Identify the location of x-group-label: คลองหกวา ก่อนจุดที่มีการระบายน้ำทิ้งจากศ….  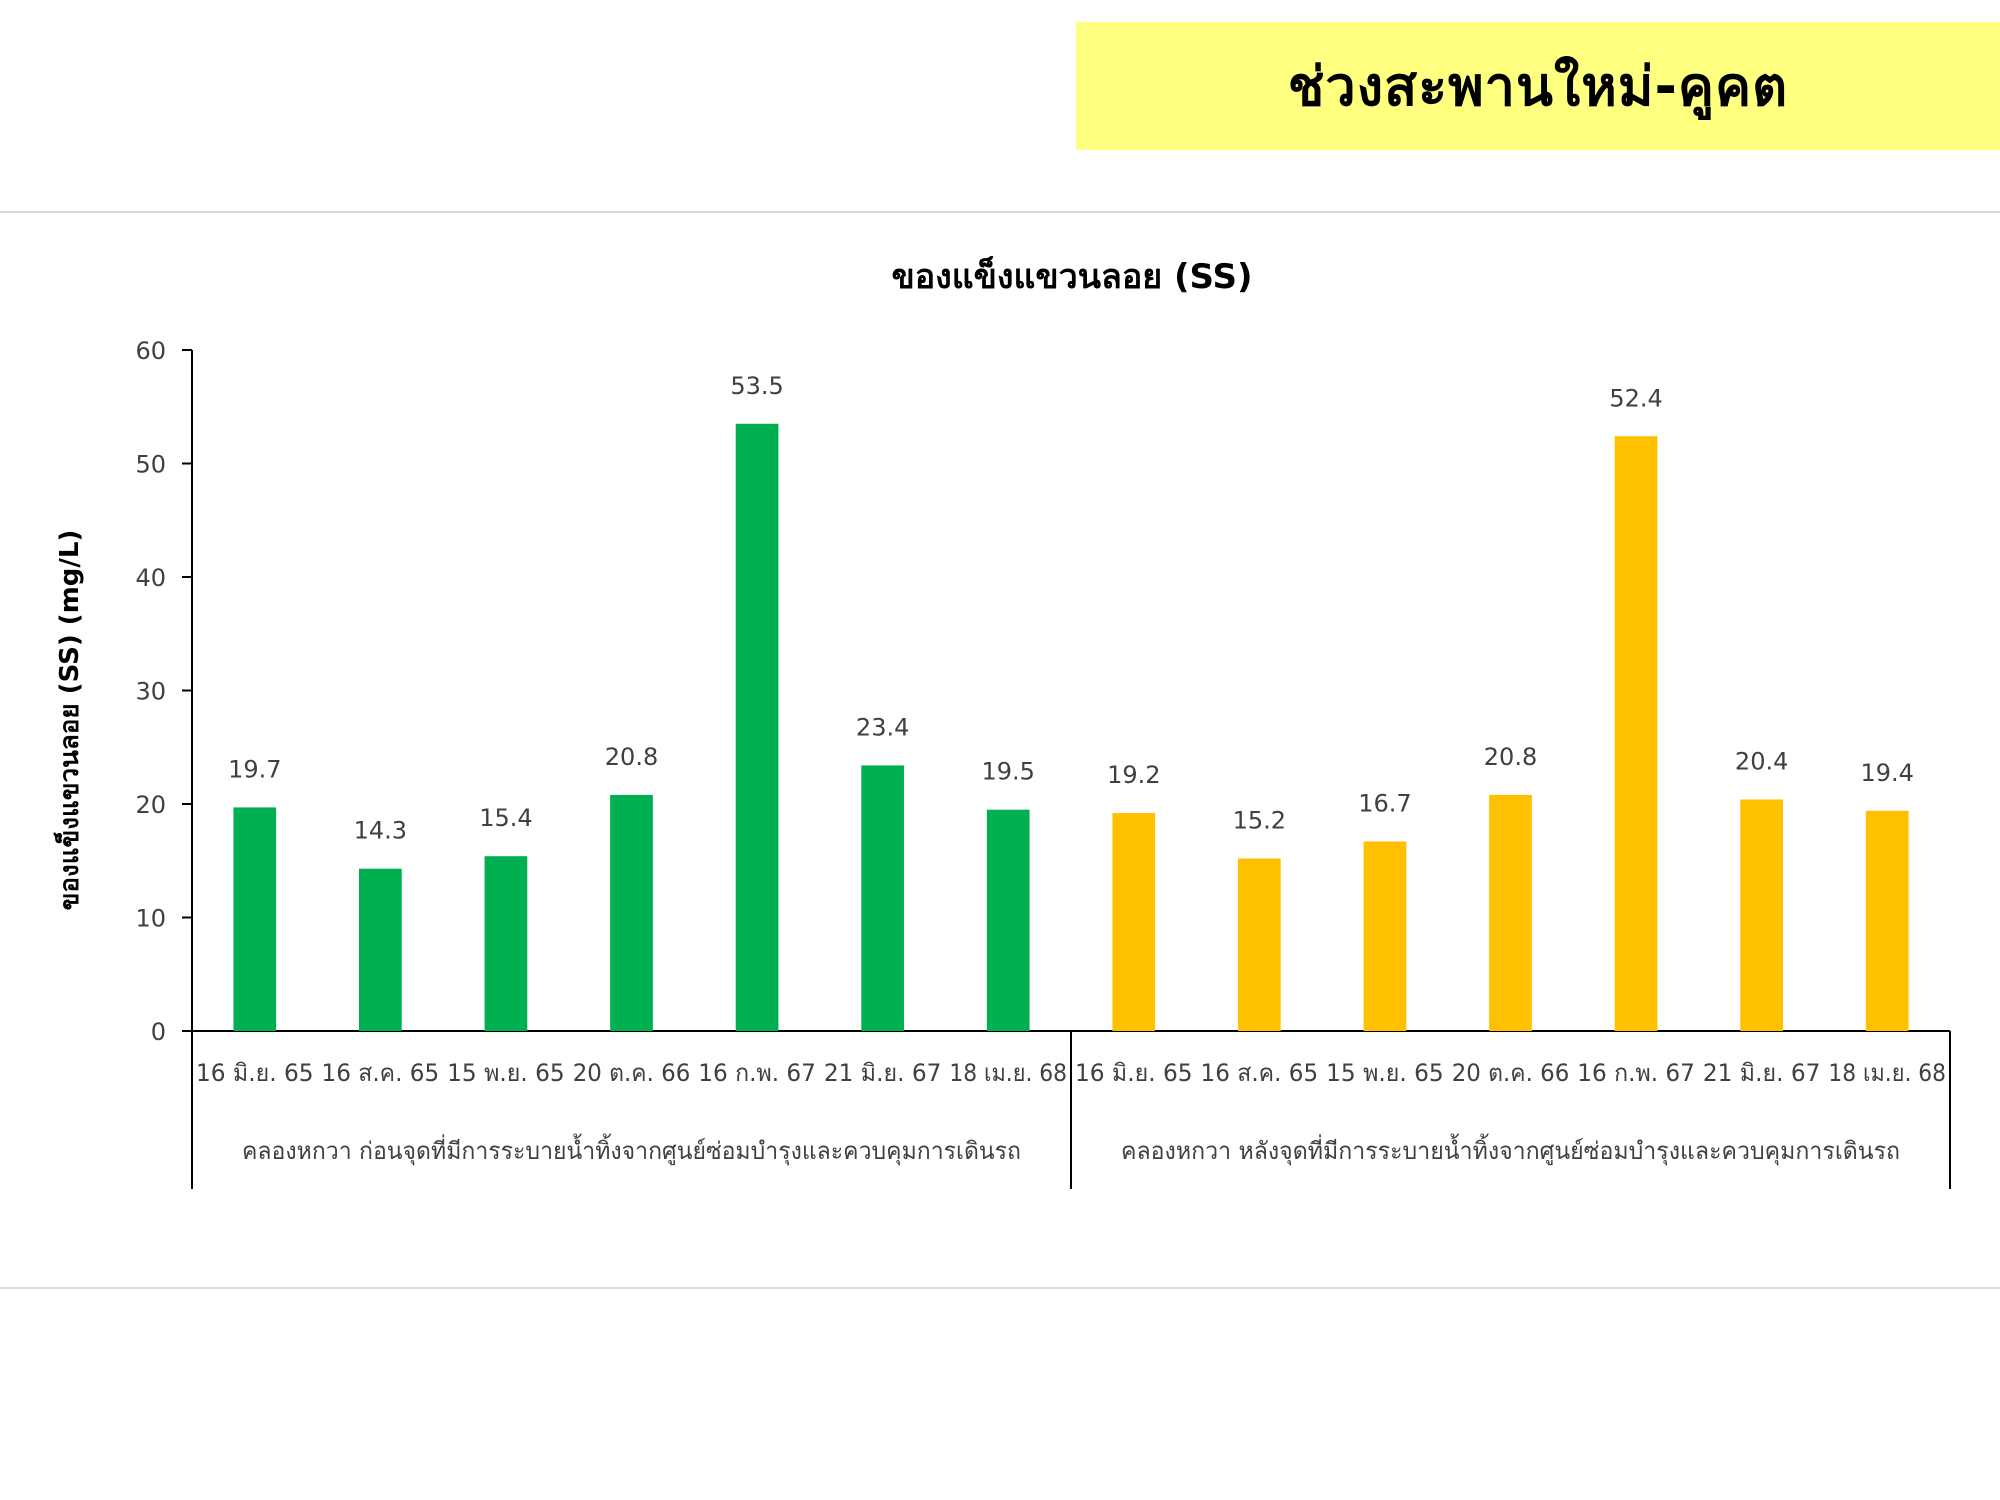
(631, 1149).